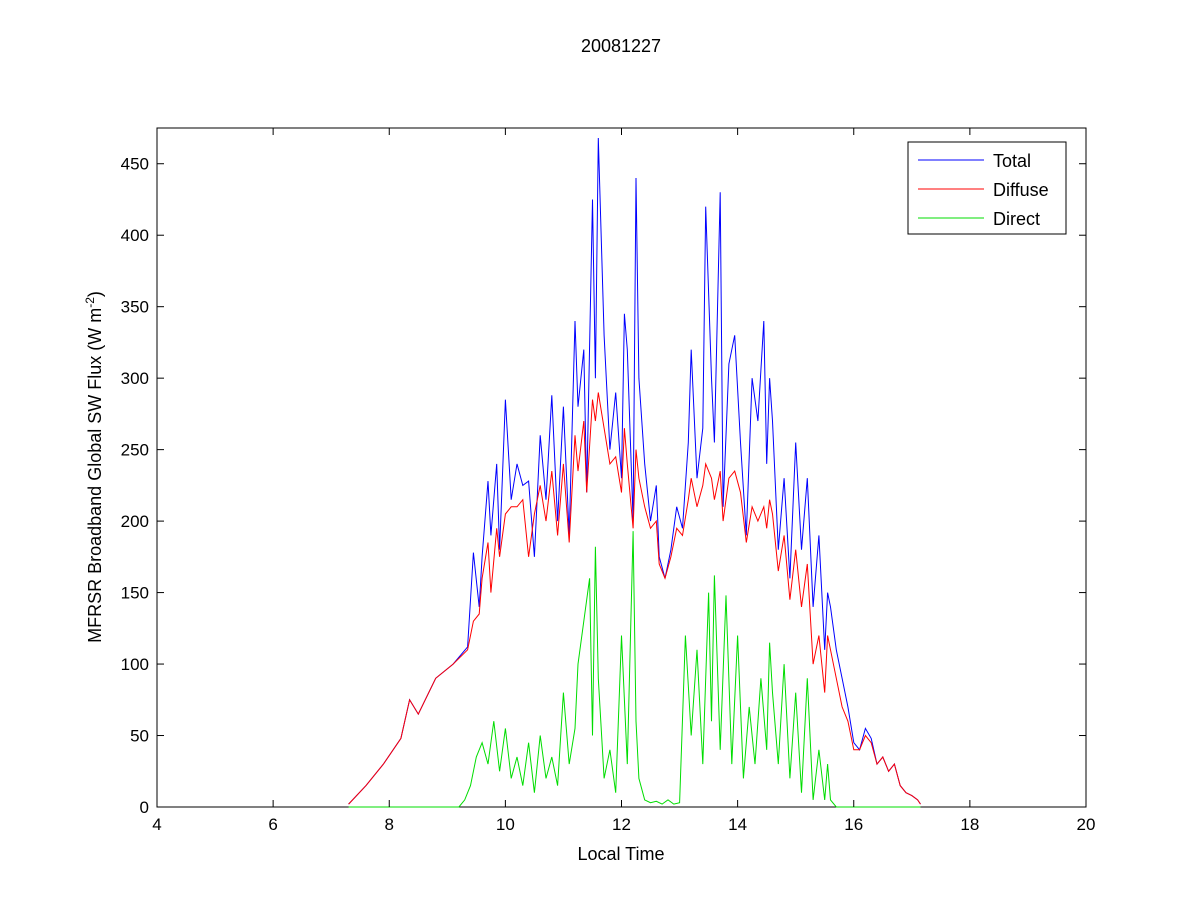 This screenshot has width=1200, height=900. Describe the element at coordinates (389, 824) in the screenshot. I see `x-tick-label: 8` at that location.